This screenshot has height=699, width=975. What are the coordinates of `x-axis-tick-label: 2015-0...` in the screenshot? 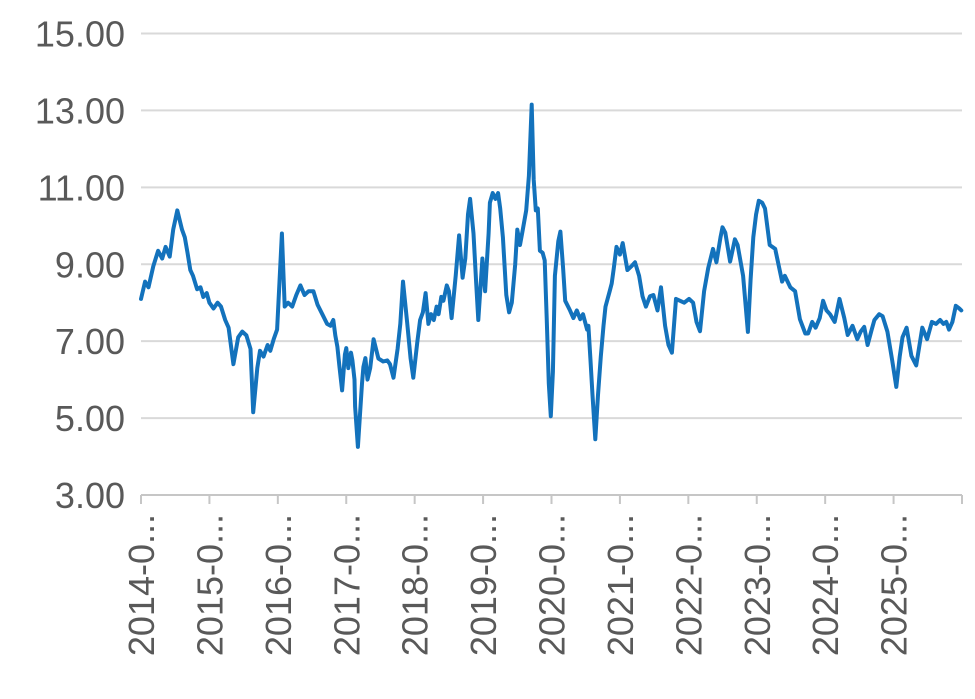 It's located at (209, 585).